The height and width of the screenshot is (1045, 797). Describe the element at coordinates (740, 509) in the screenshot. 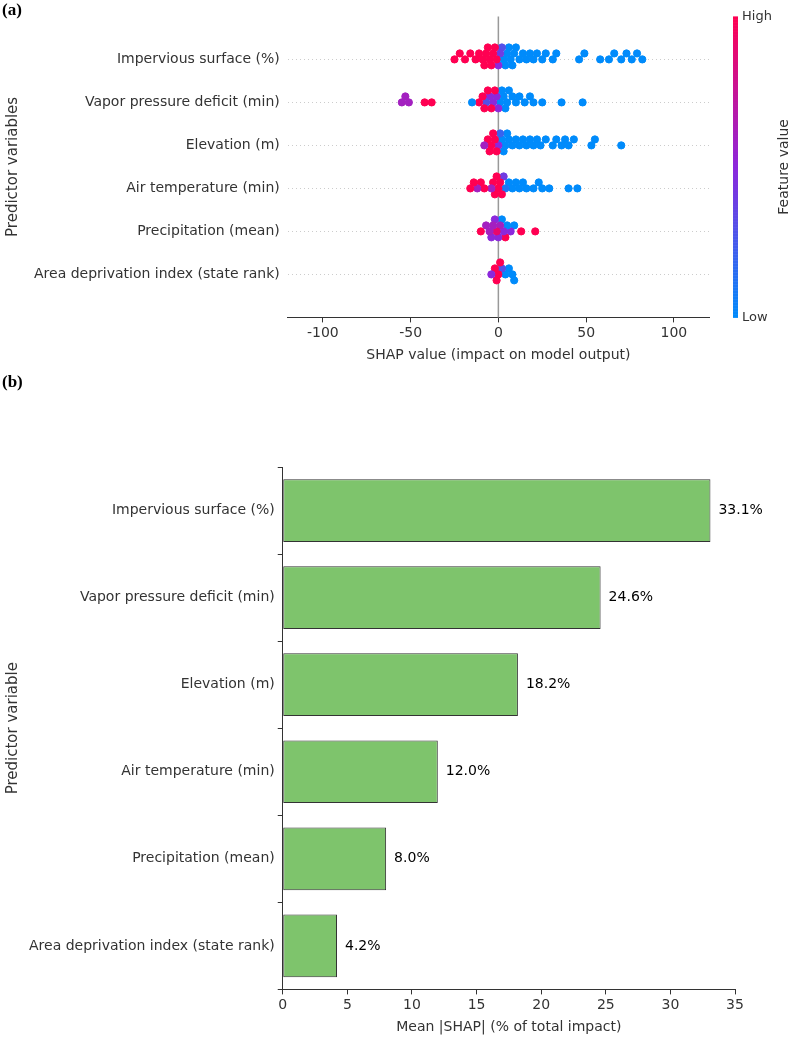

I see `data-label: 33.1%` at that location.